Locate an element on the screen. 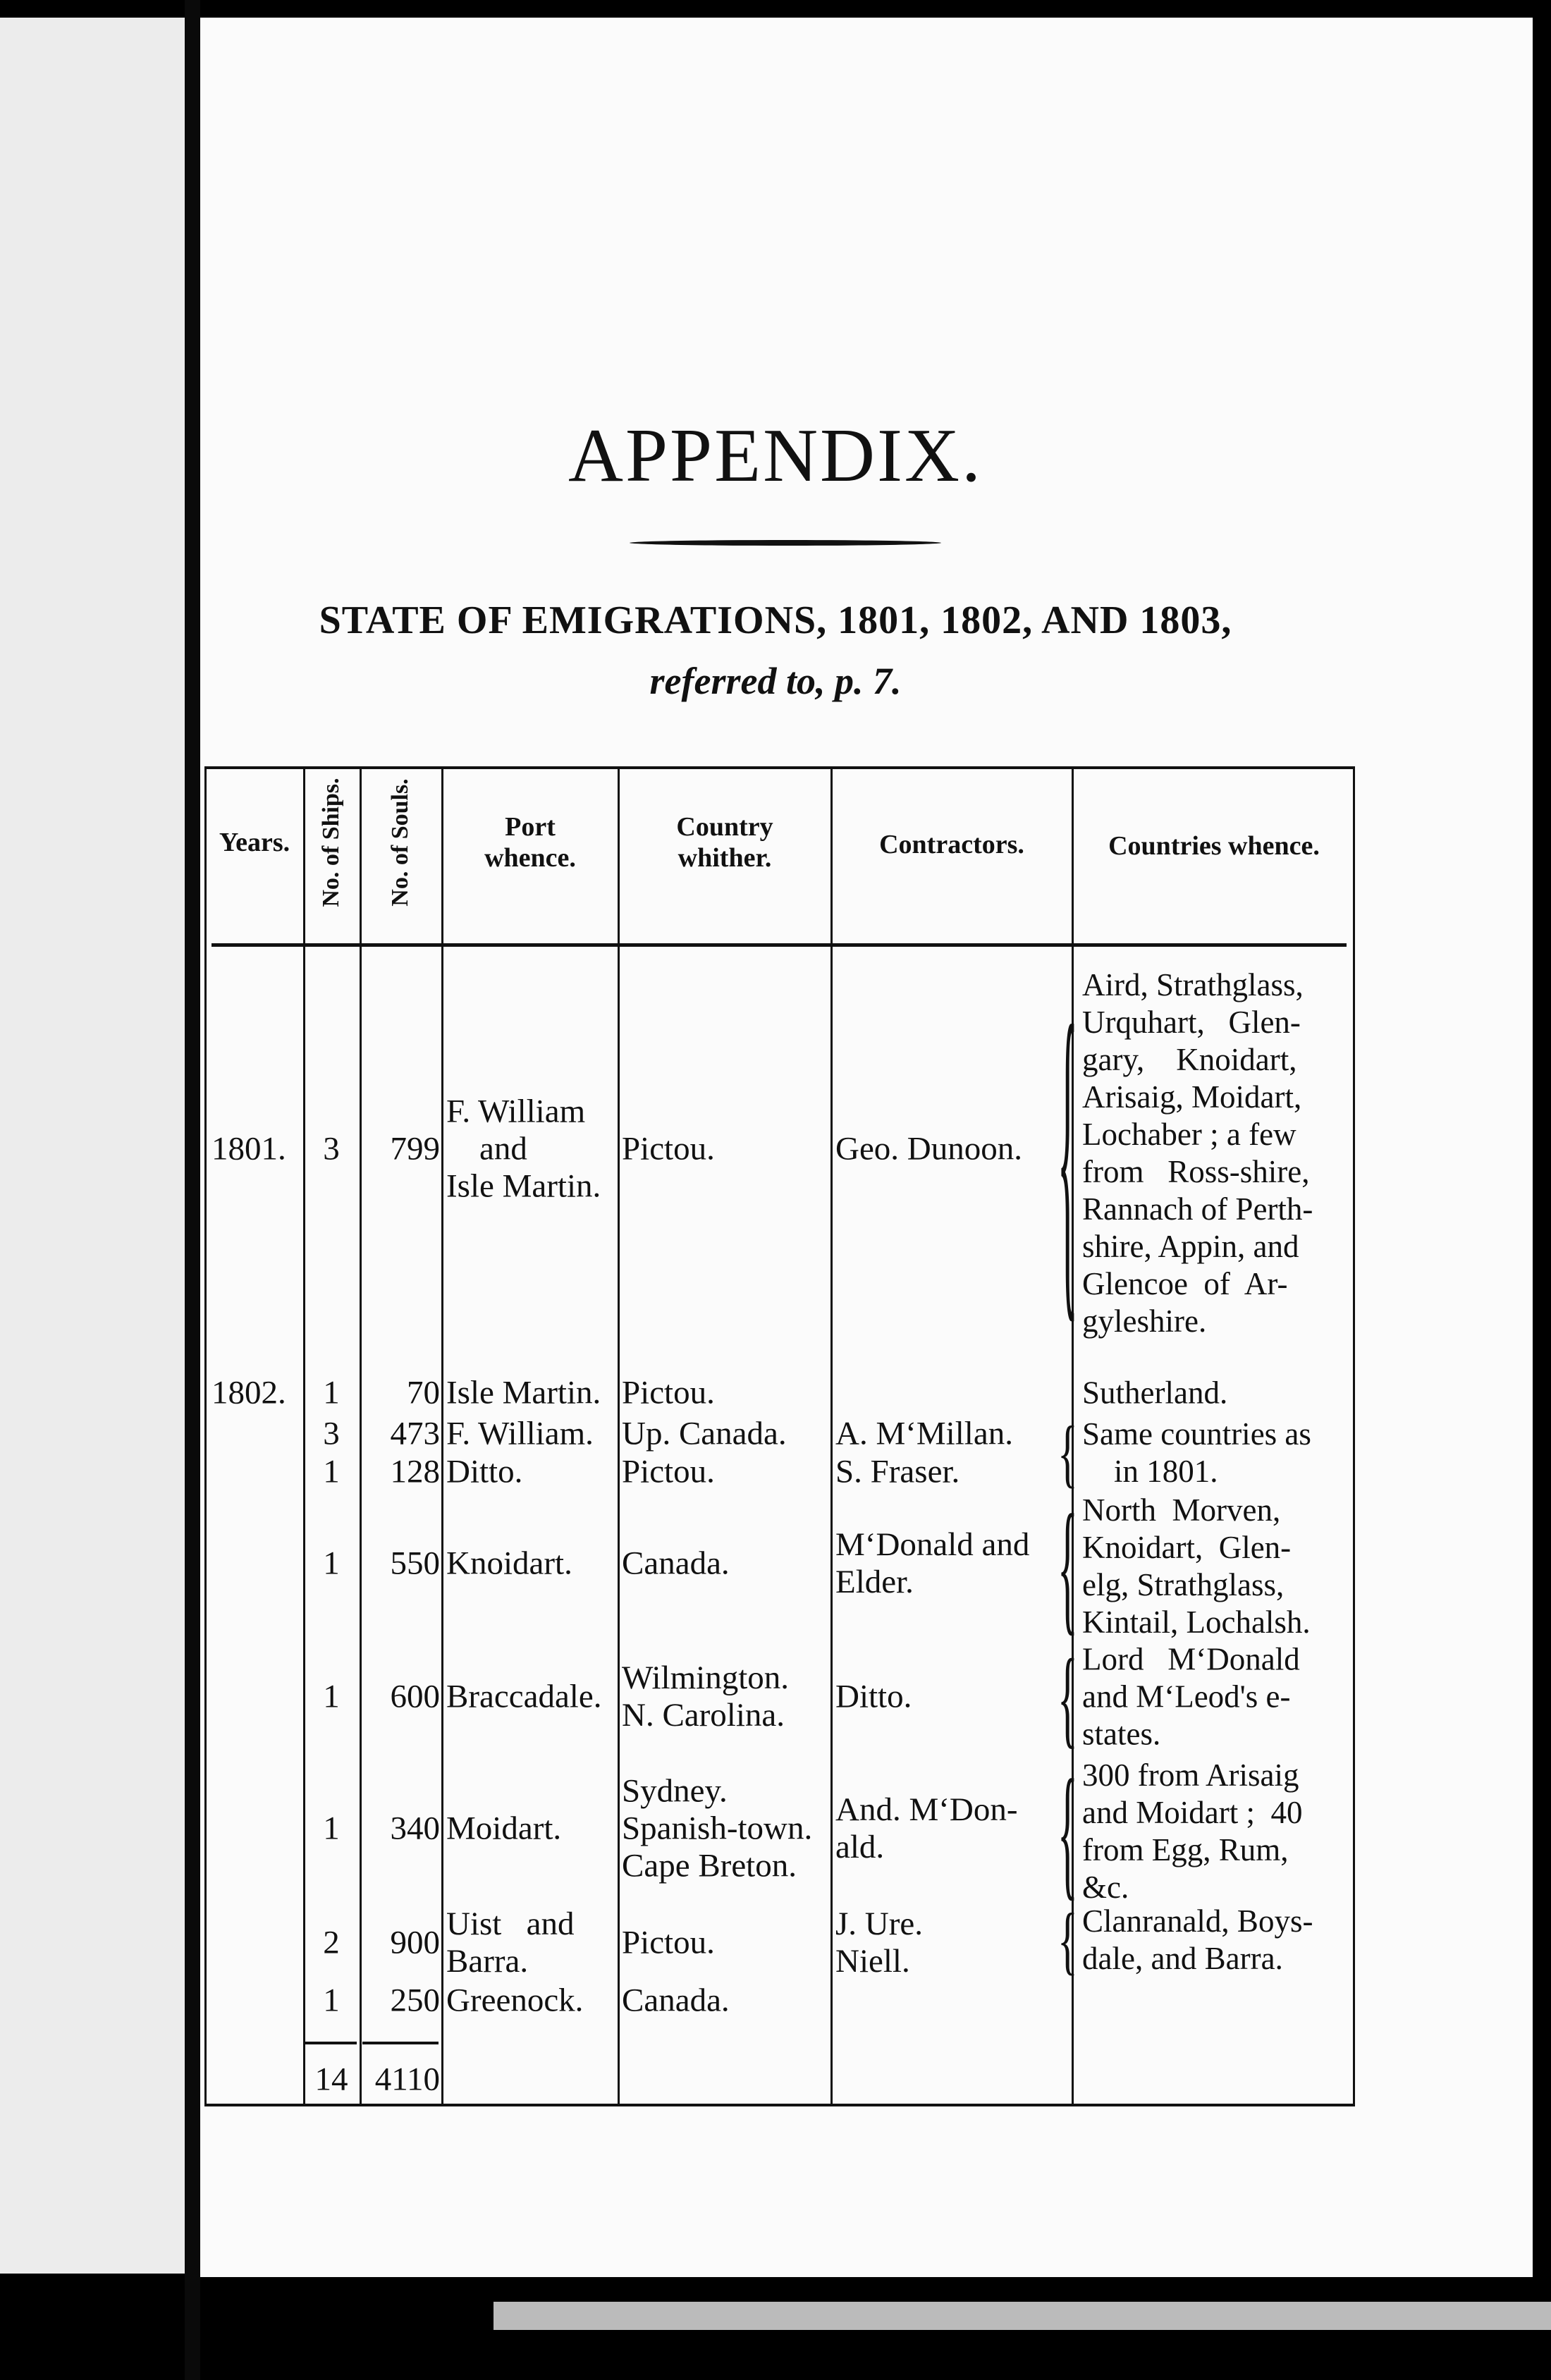  cell-contractor: Geo. Dunoon. is located at coordinates (928, 1148).